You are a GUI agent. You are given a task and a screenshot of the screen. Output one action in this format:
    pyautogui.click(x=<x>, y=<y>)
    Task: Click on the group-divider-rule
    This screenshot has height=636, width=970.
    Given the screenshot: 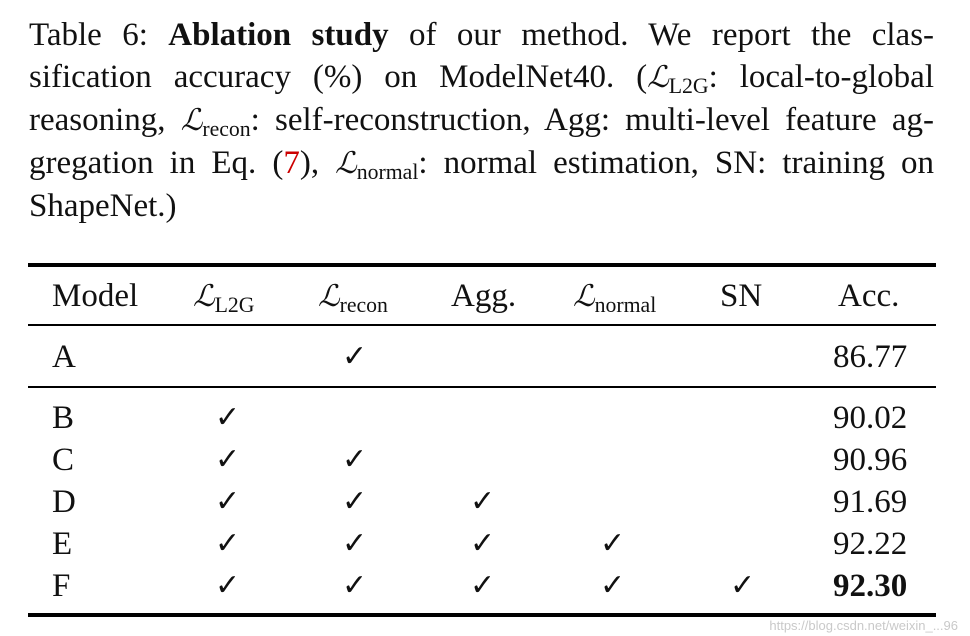 What is the action you would take?
    pyautogui.click(x=482, y=387)
    